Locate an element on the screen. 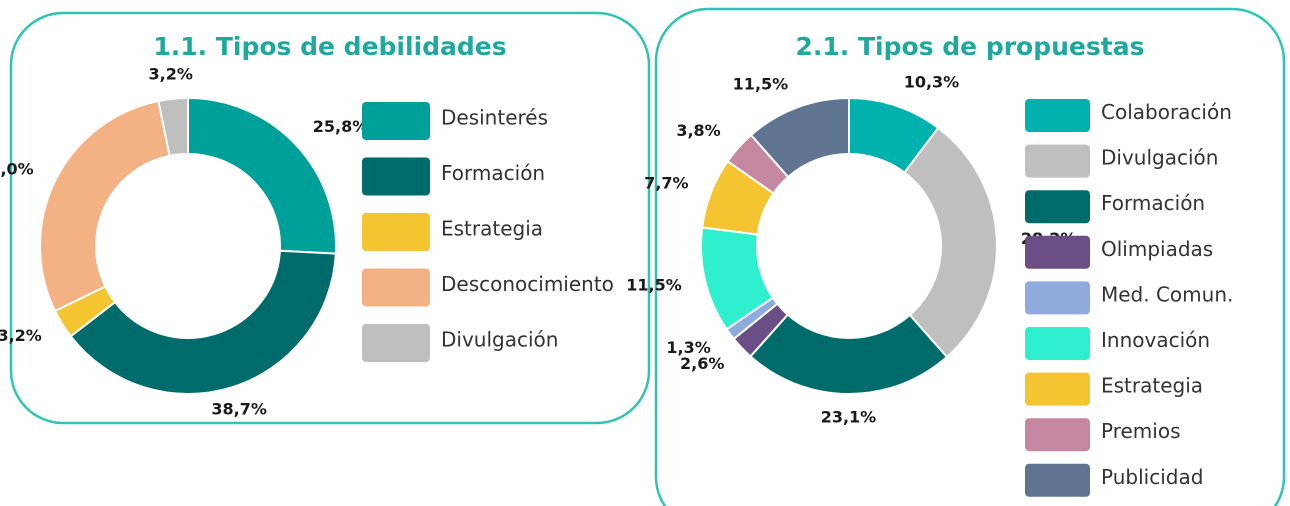  legend-label: Desinterés is located at coordinates (494, 118).